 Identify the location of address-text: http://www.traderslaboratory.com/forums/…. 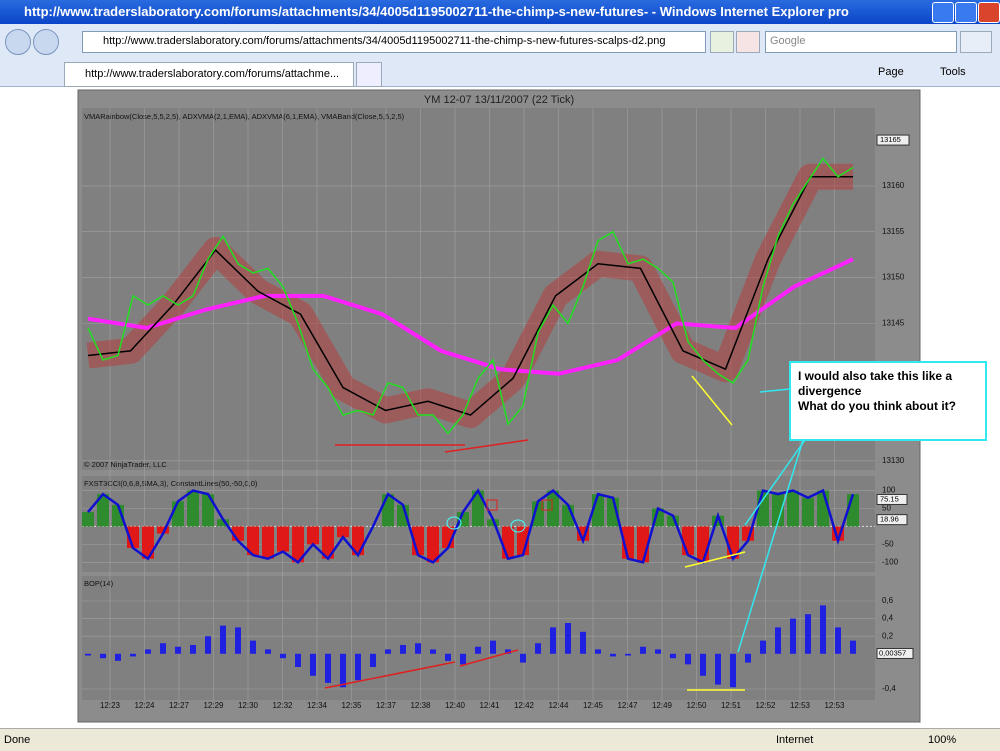
(384, 41).